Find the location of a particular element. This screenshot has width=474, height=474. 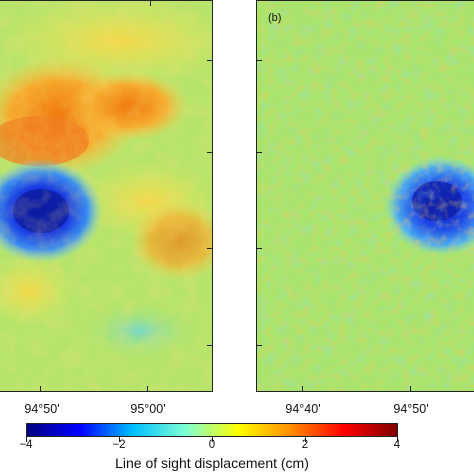

longitude-label: 94°40' is located at coordinates (303, 409).